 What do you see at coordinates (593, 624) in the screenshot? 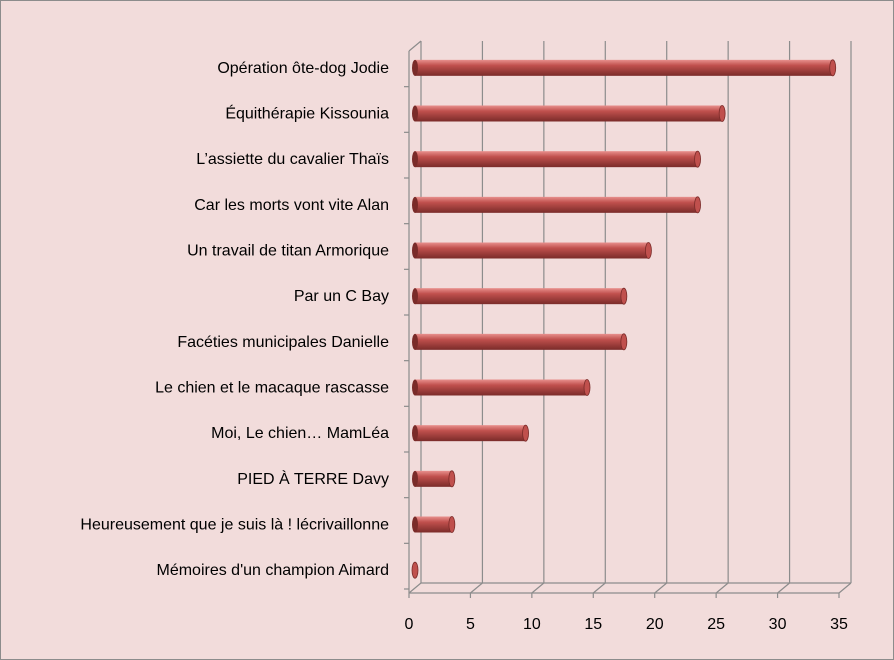
I see `x-tick-label: 15` at bounding box center [593, 624].